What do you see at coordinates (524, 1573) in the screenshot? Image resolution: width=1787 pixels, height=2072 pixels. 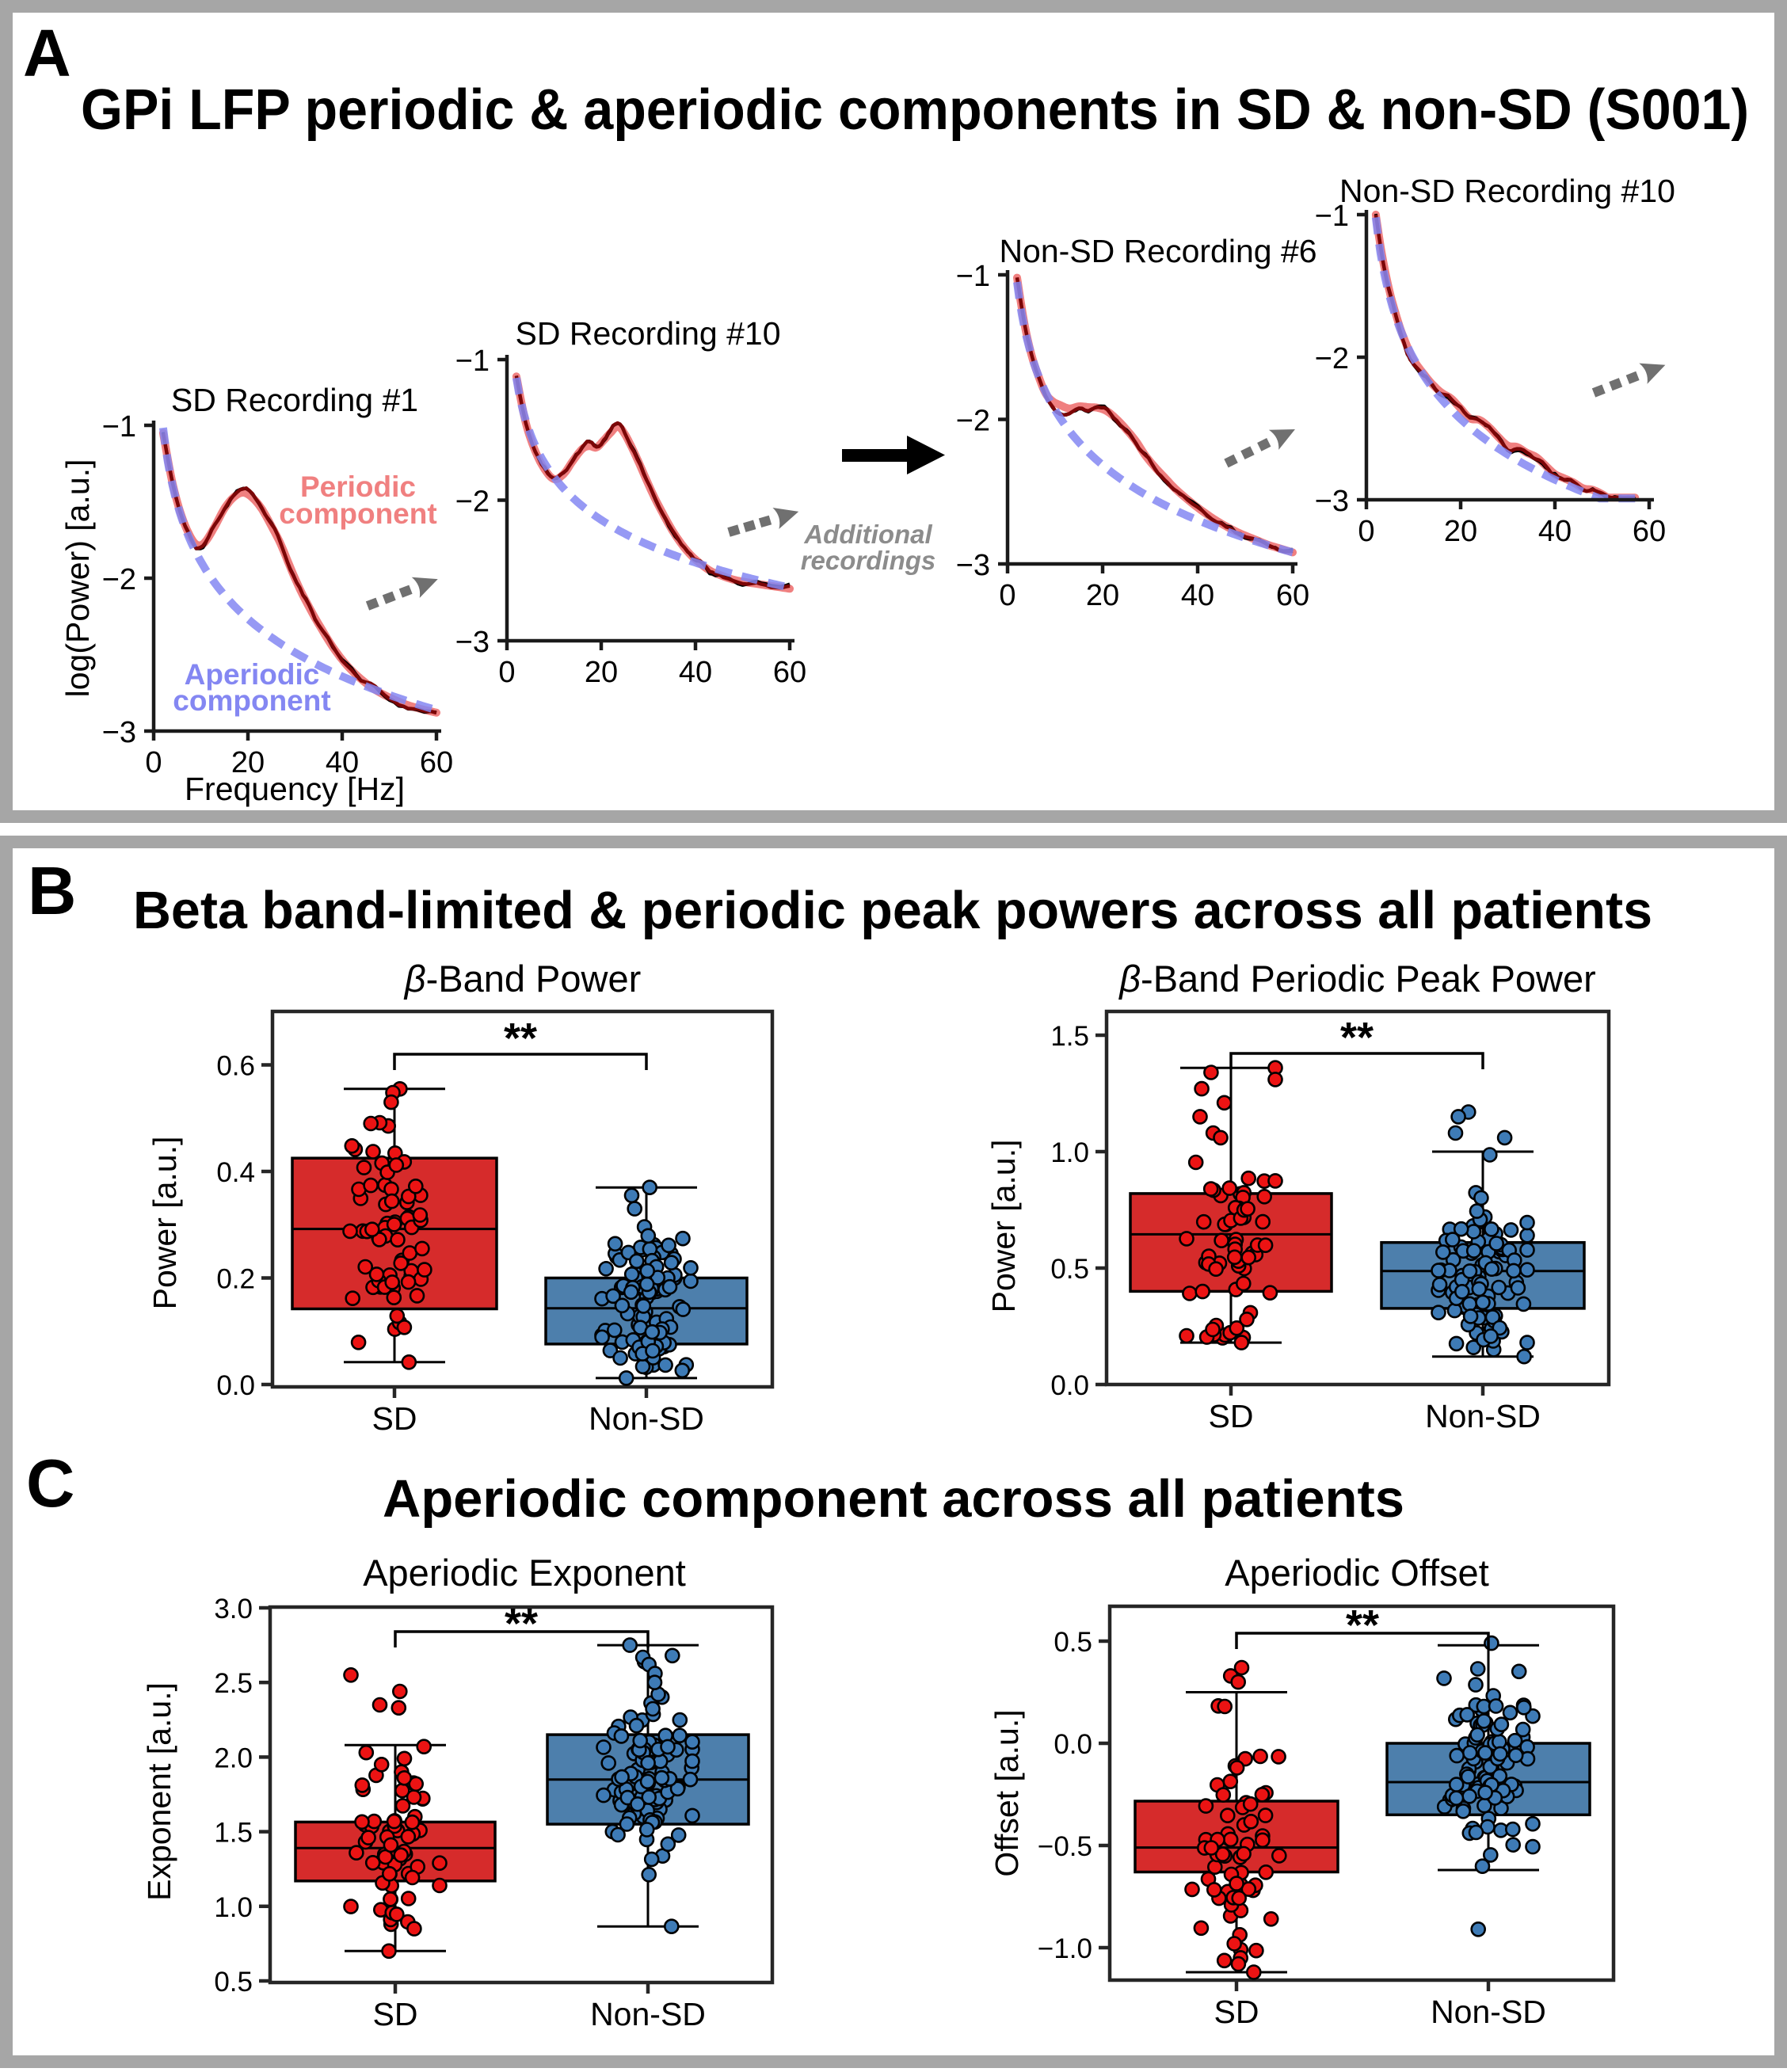 I see `svg-text: Aperiodic Exponent` at bounding box center [524, 1573].